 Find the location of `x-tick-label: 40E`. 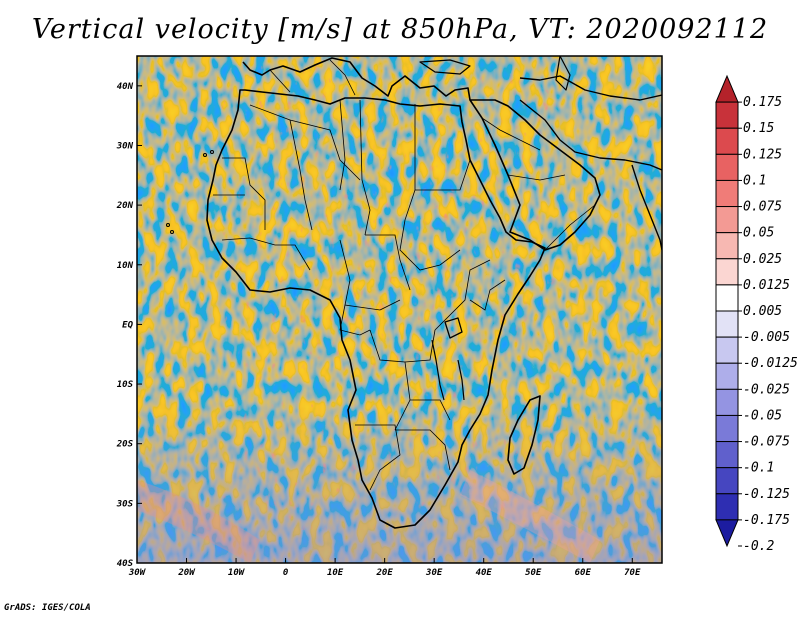

x-tick-label: 40E is located at coordinates (484, 573).